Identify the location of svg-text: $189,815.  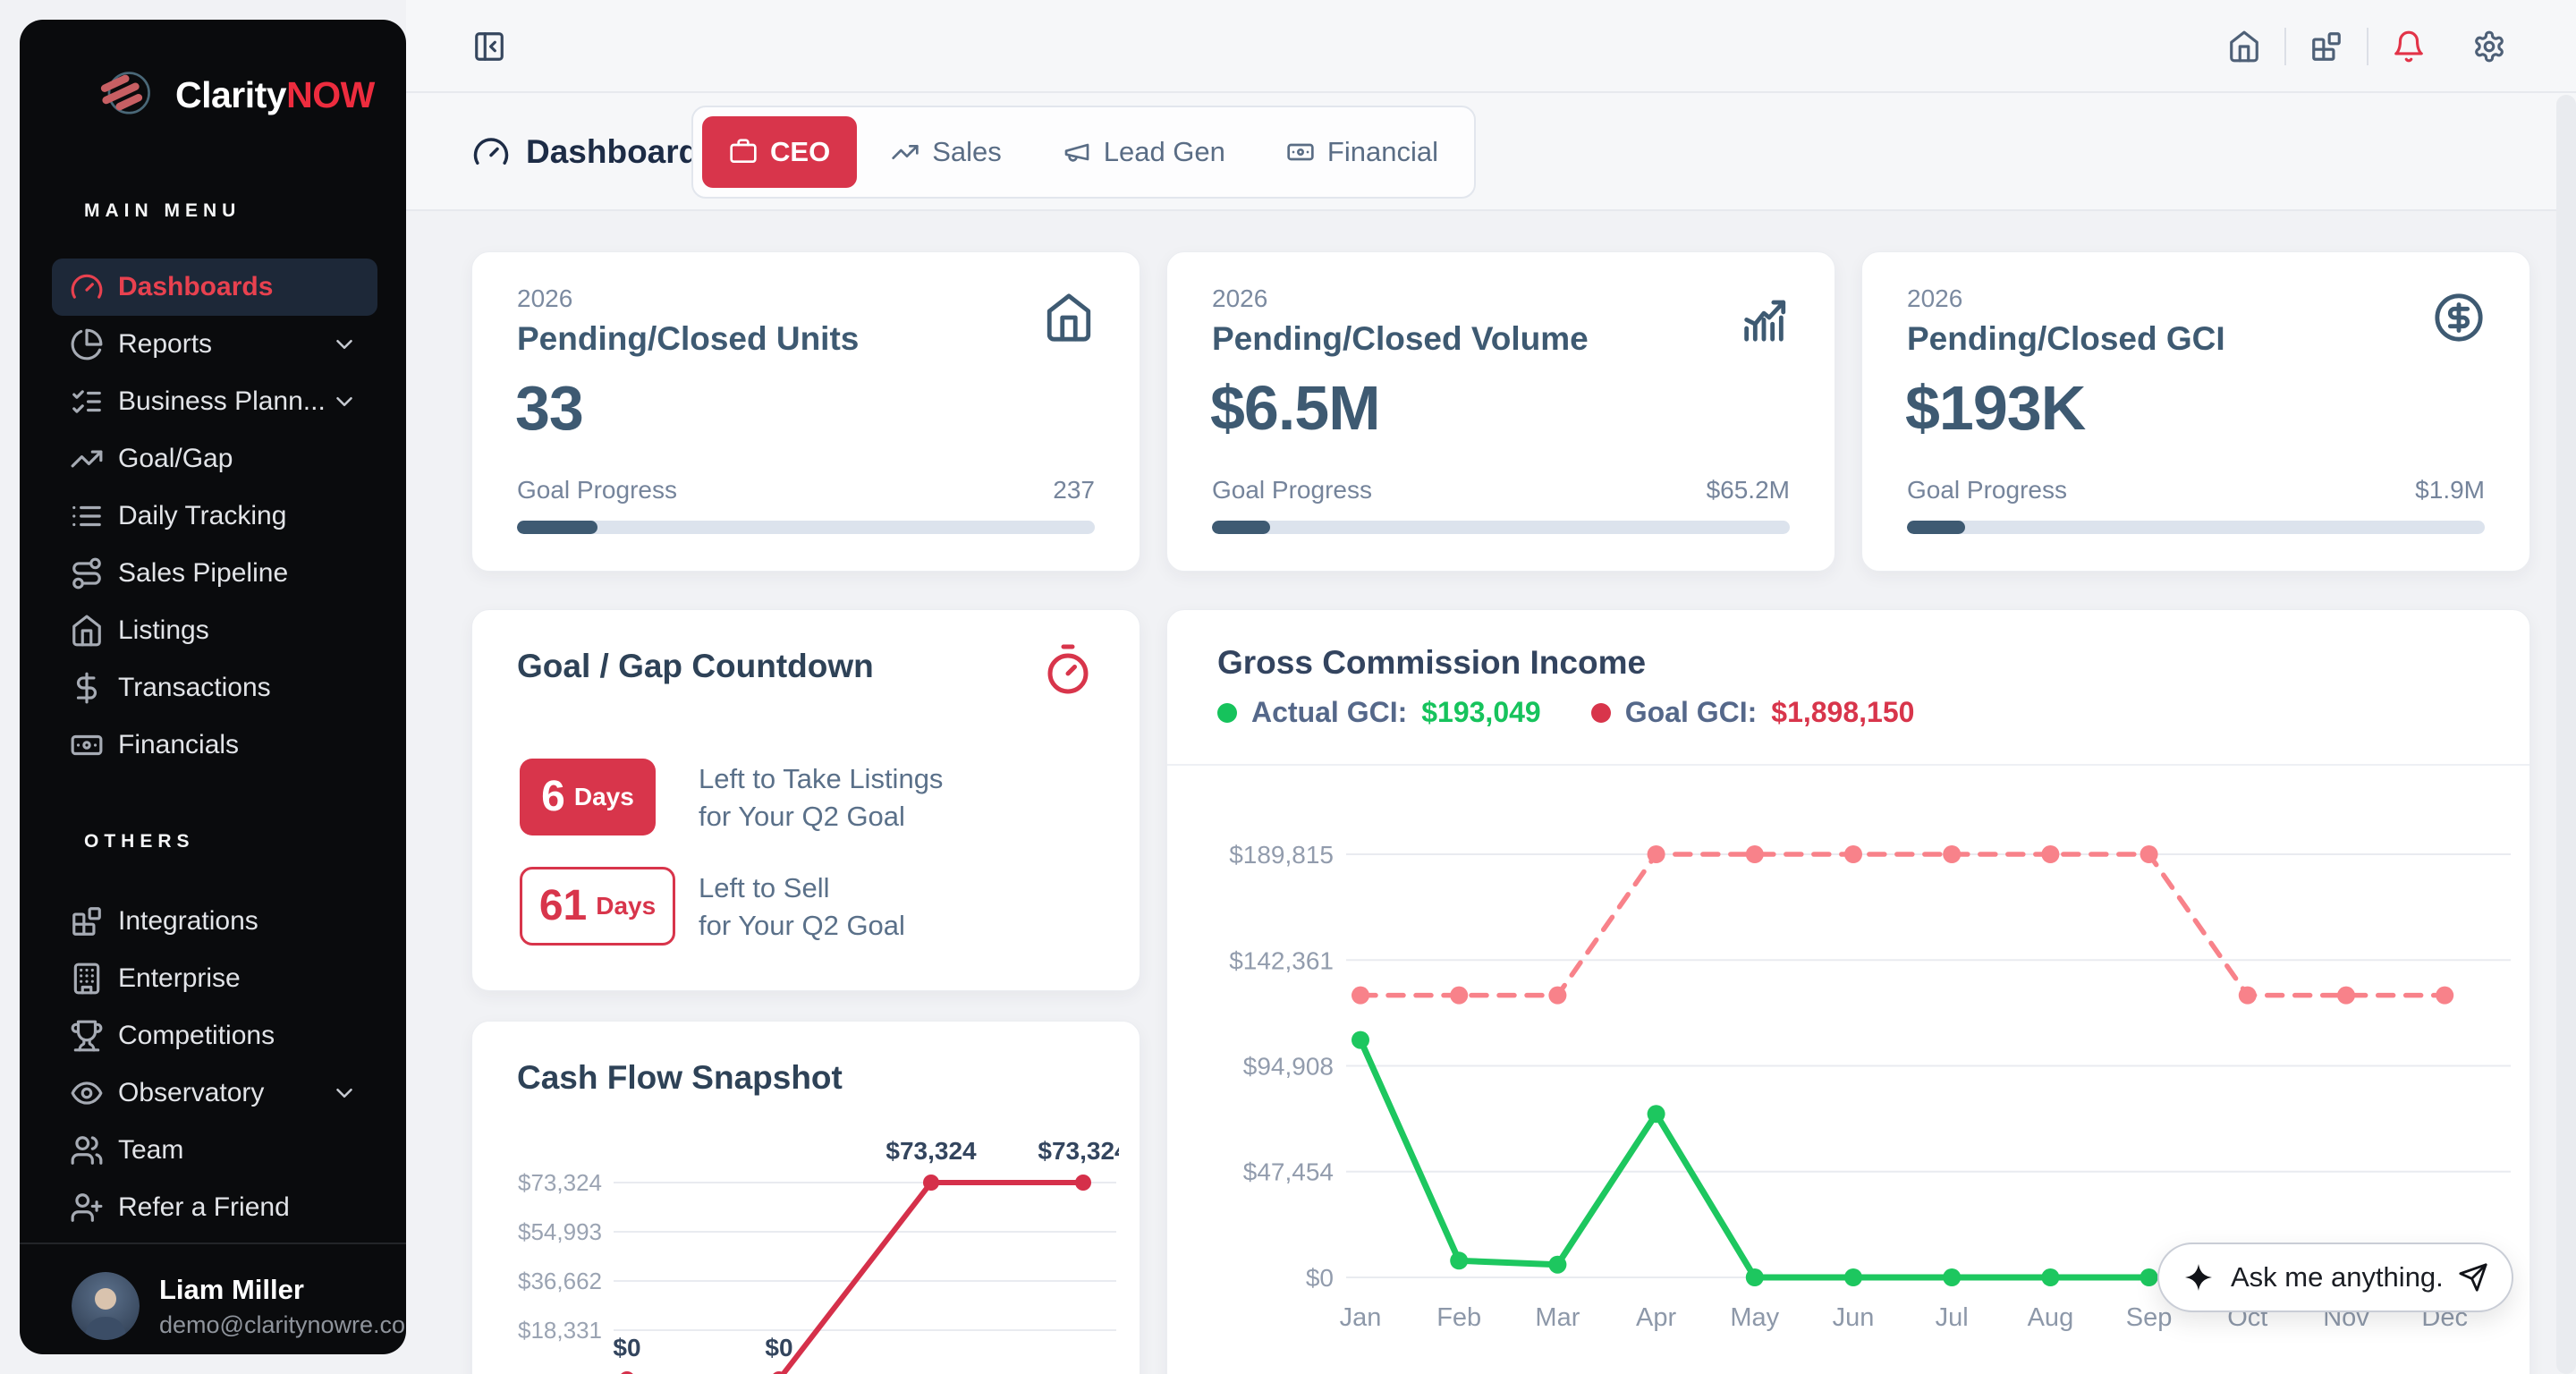
(1281, 855).